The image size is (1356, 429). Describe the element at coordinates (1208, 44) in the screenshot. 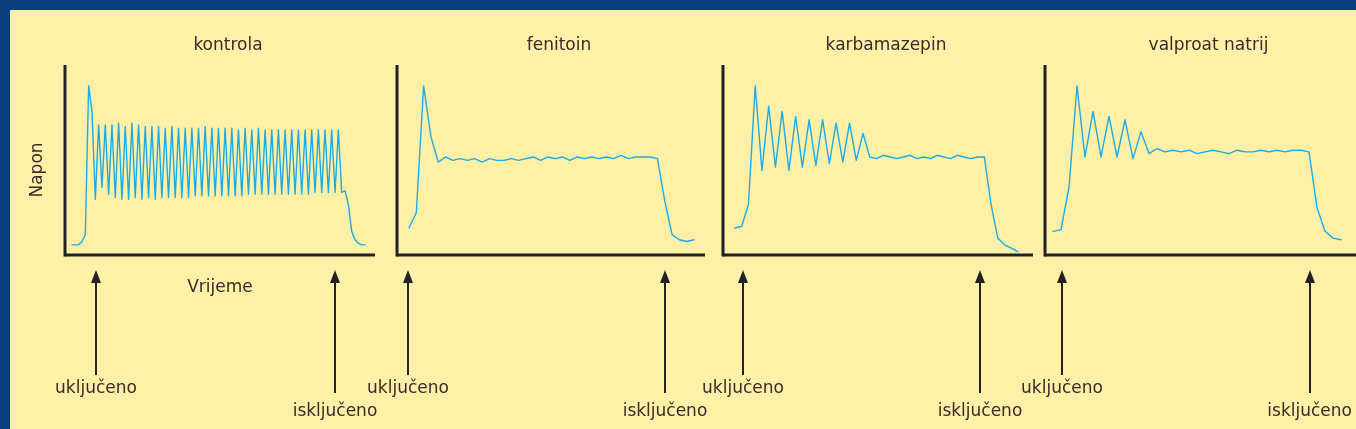

I see `chart-title: valproat natrij` at that location.